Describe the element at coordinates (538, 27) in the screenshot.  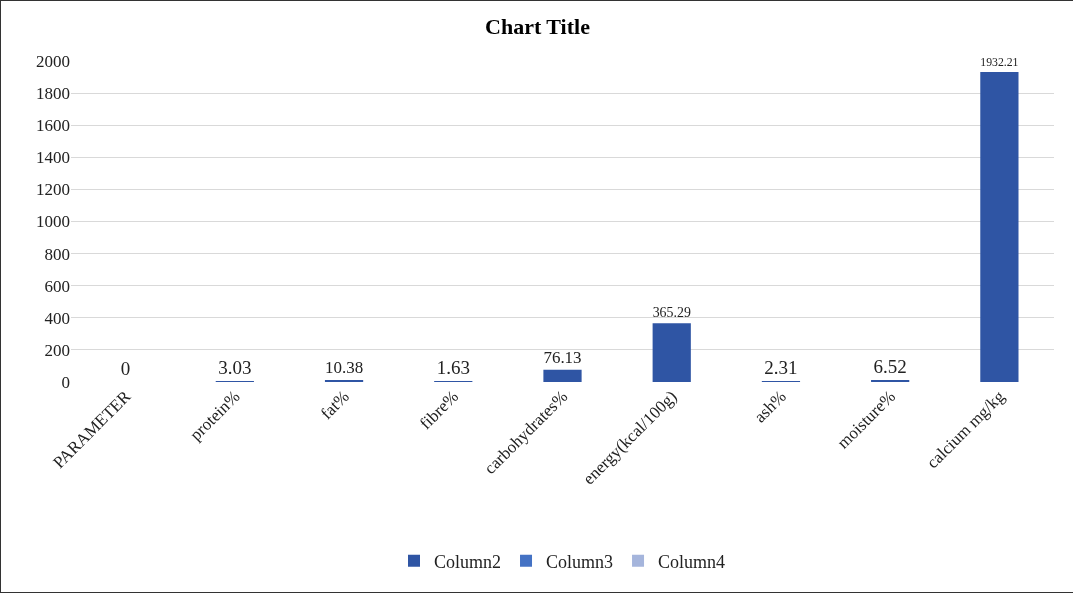
I see `chart-title: Chart Title` at that location.